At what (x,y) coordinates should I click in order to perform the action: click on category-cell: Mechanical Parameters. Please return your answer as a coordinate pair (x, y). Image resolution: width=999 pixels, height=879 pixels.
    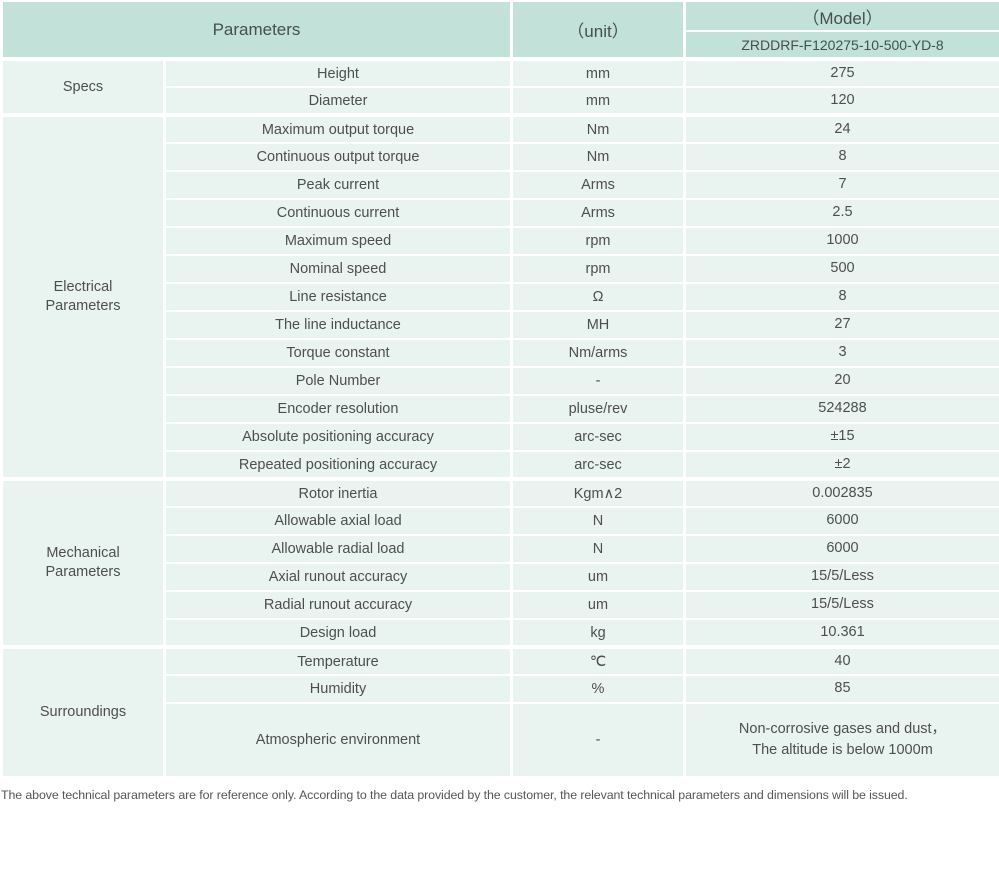
    Looking at the image, I should click on (83, 562).